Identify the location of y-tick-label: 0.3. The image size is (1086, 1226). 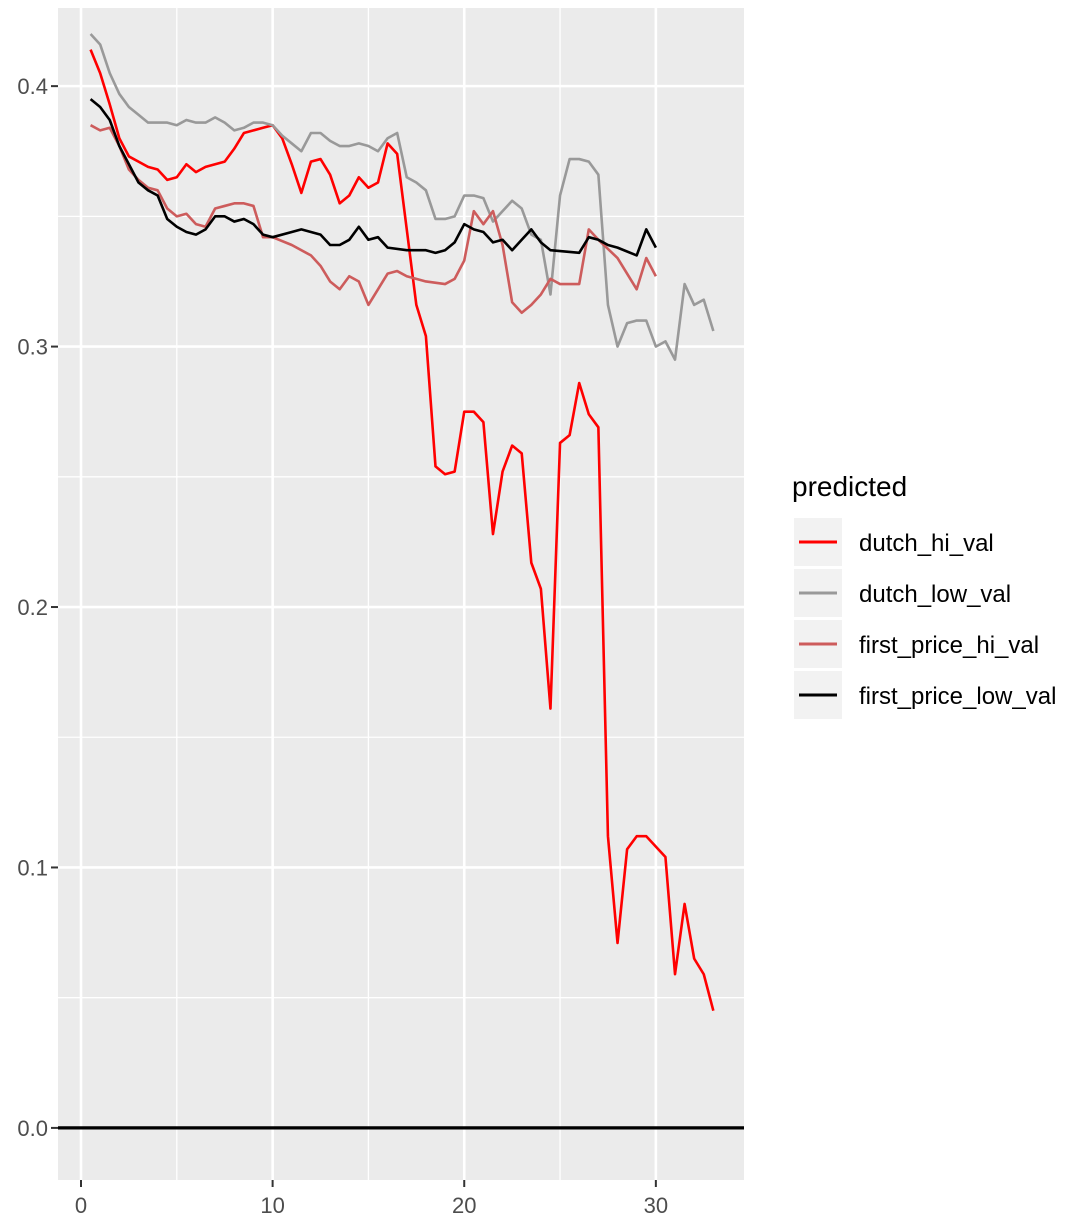
(32, 347).